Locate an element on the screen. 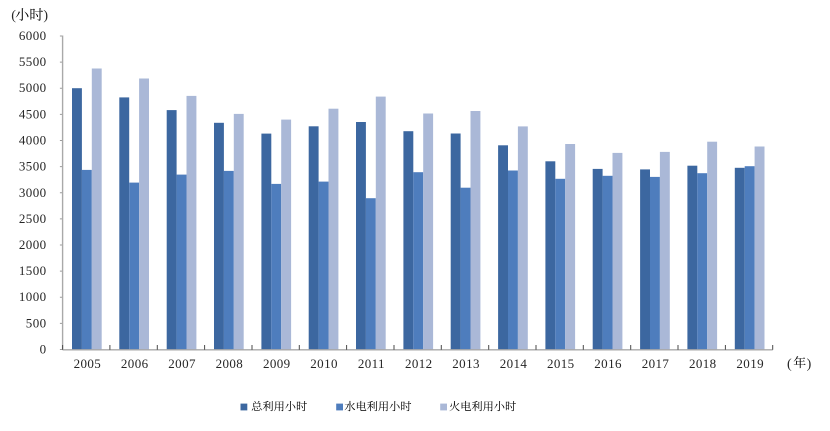 This screenshot has width=830, height=431. svg-text: 500 is located at coordinates (36, 322).